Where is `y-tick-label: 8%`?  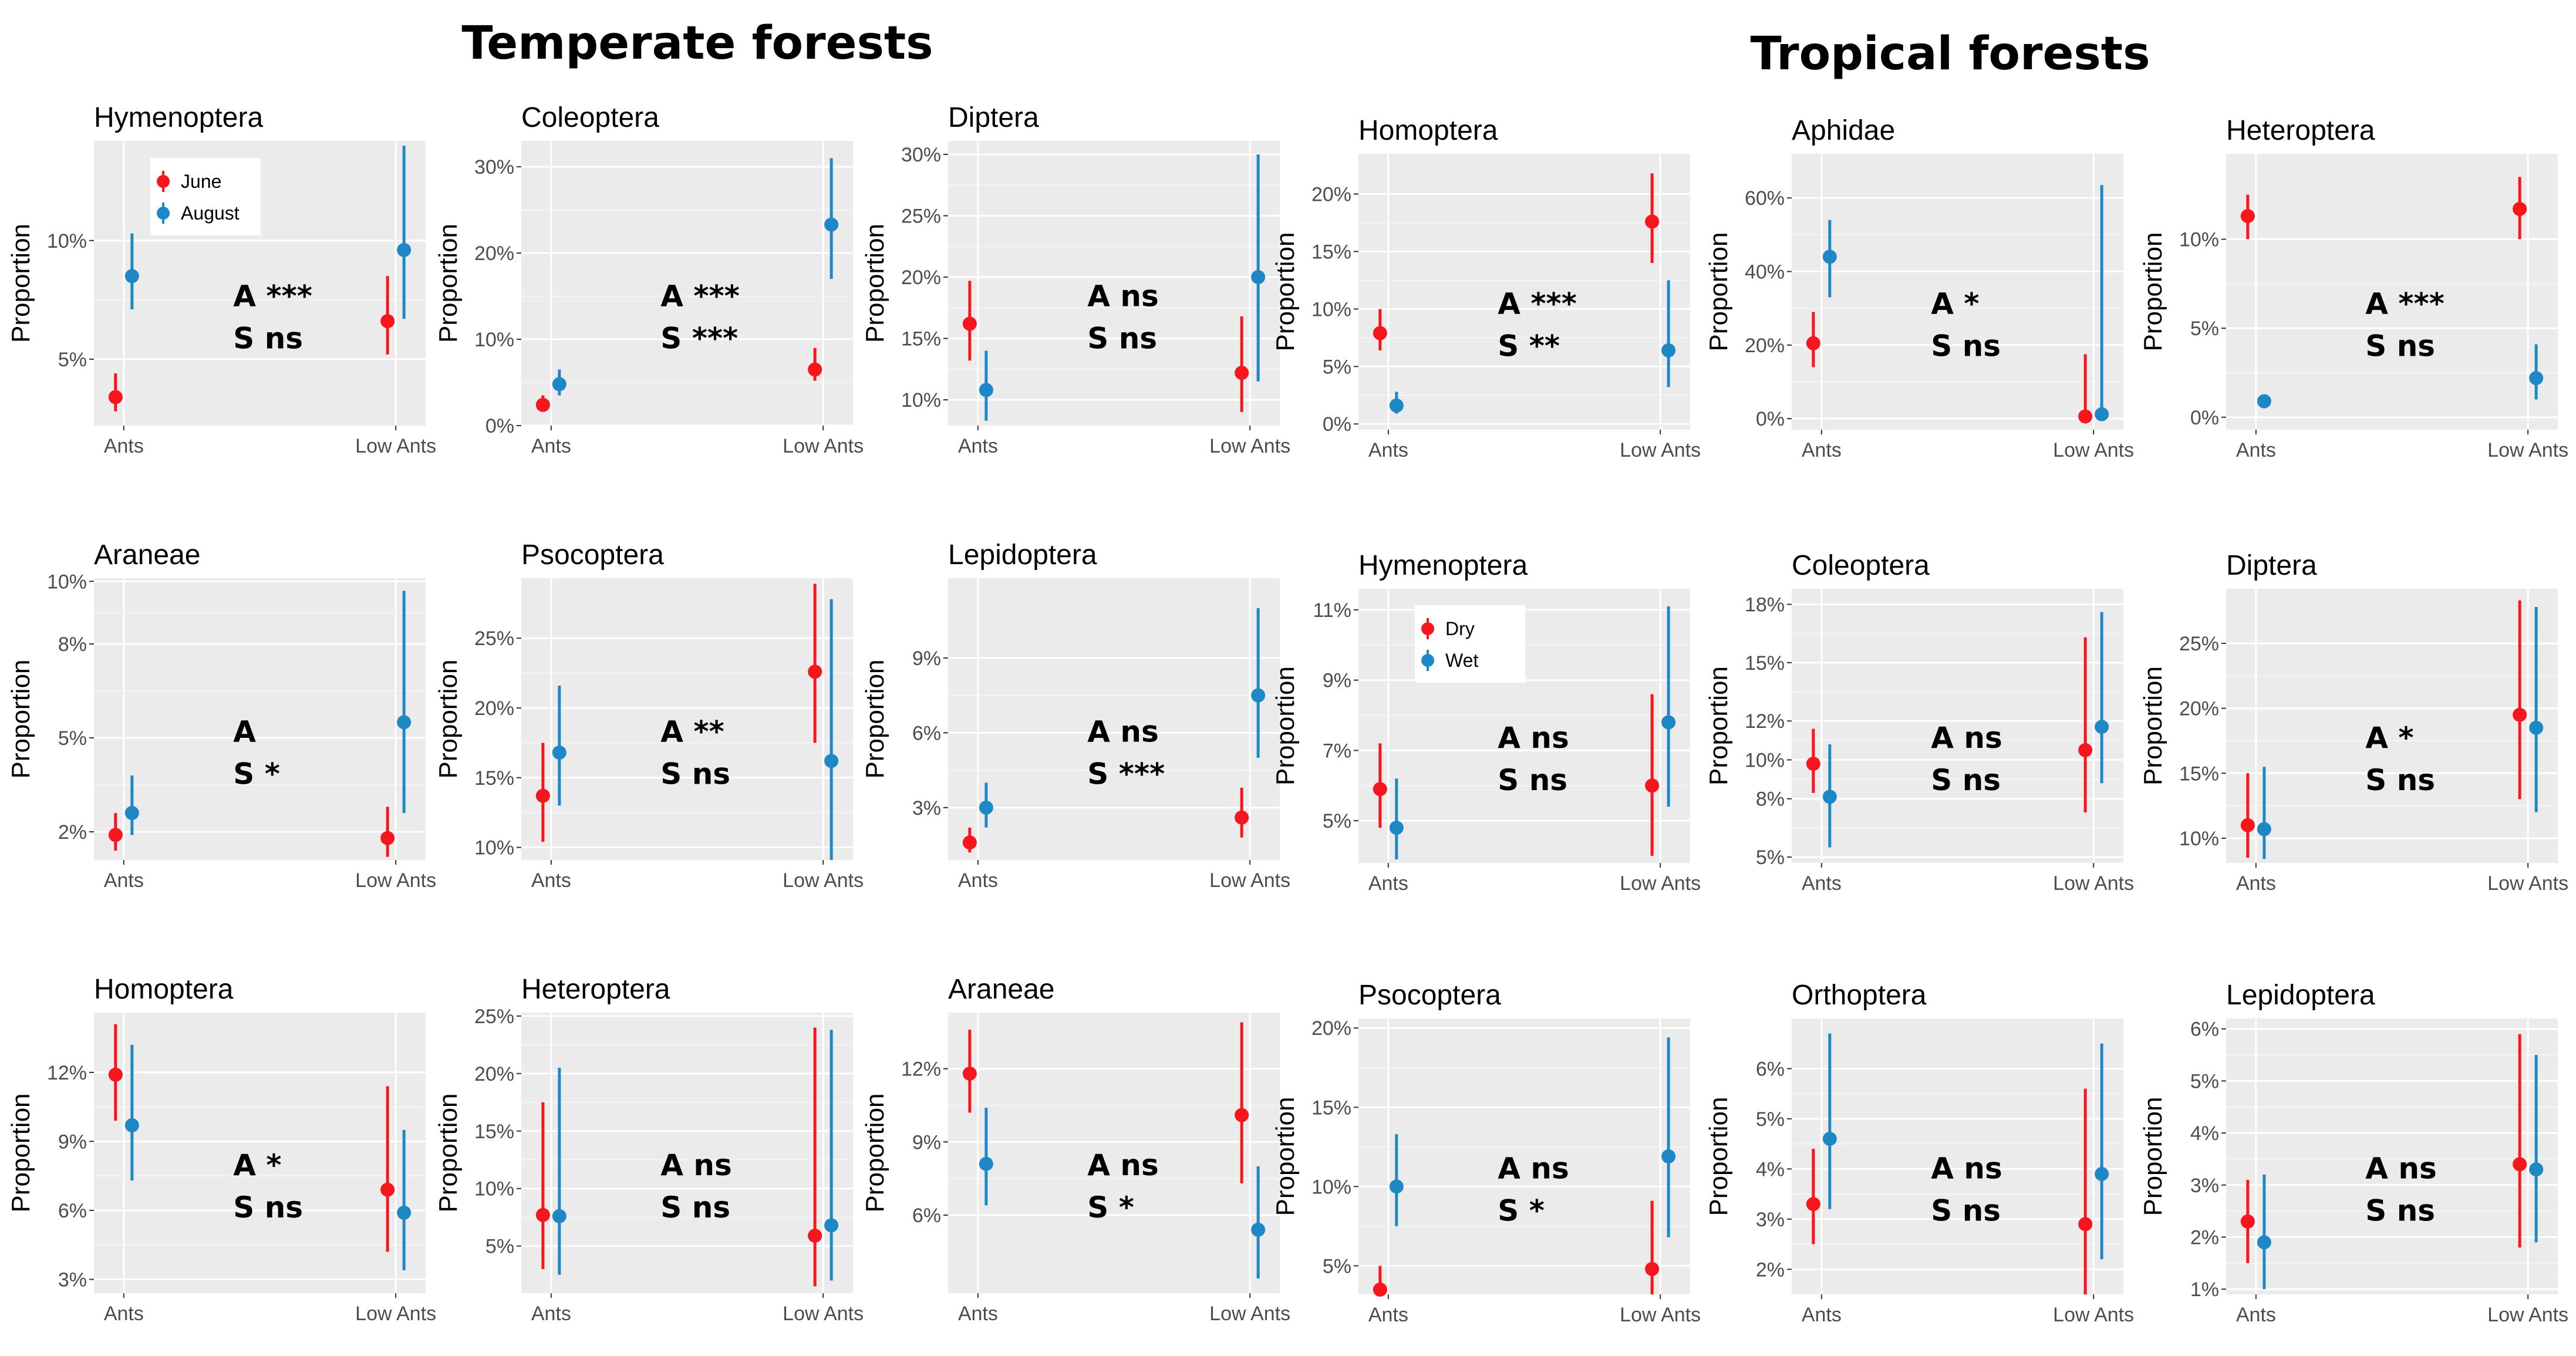
y-tick-label: 8% is located at coordinates (1770, 799).